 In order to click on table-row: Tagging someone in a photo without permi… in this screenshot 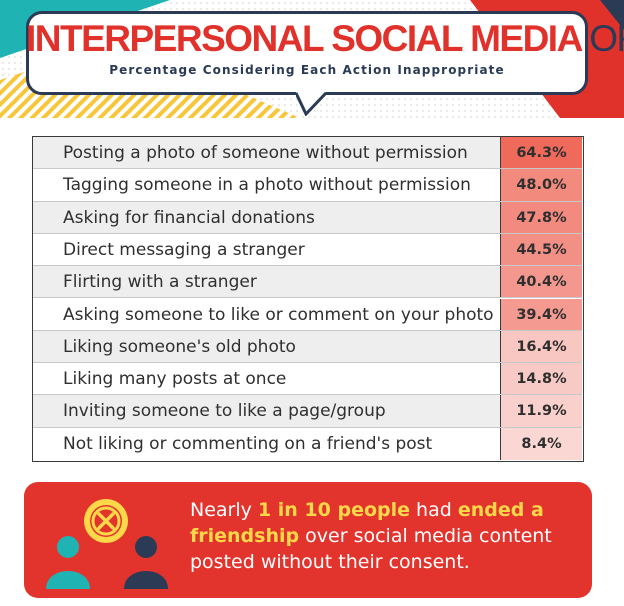, I will do `click(307, 185)`.